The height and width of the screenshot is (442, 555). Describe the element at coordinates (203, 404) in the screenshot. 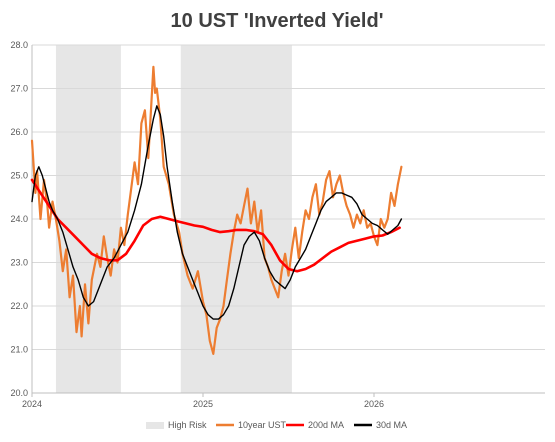

I see `x-tick-label-1: 2025` at that location.